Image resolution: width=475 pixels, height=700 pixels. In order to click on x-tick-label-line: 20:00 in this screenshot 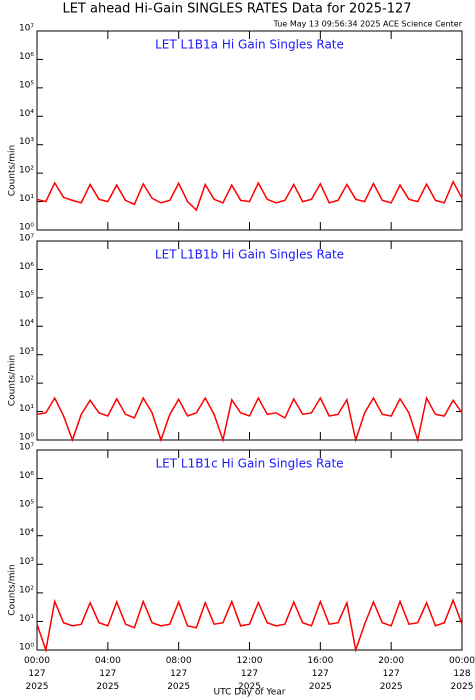, I will do `click(391, 661)`.